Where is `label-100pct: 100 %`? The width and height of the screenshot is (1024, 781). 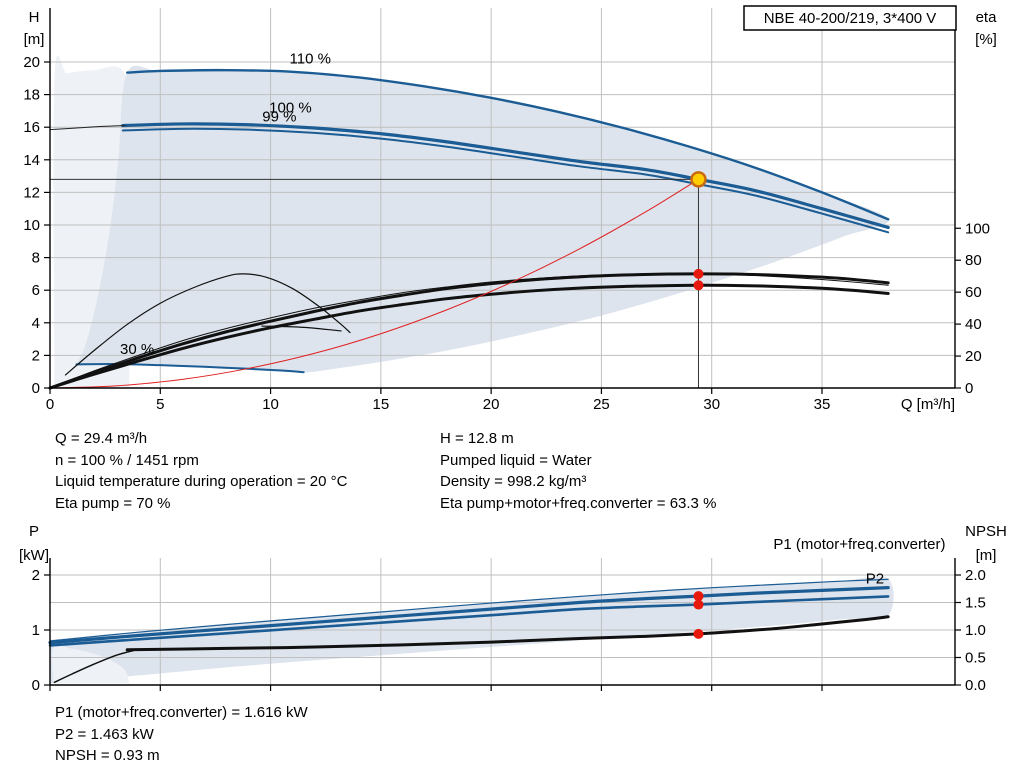
label-100pct: 100 % is located at coordinates (290, 108).